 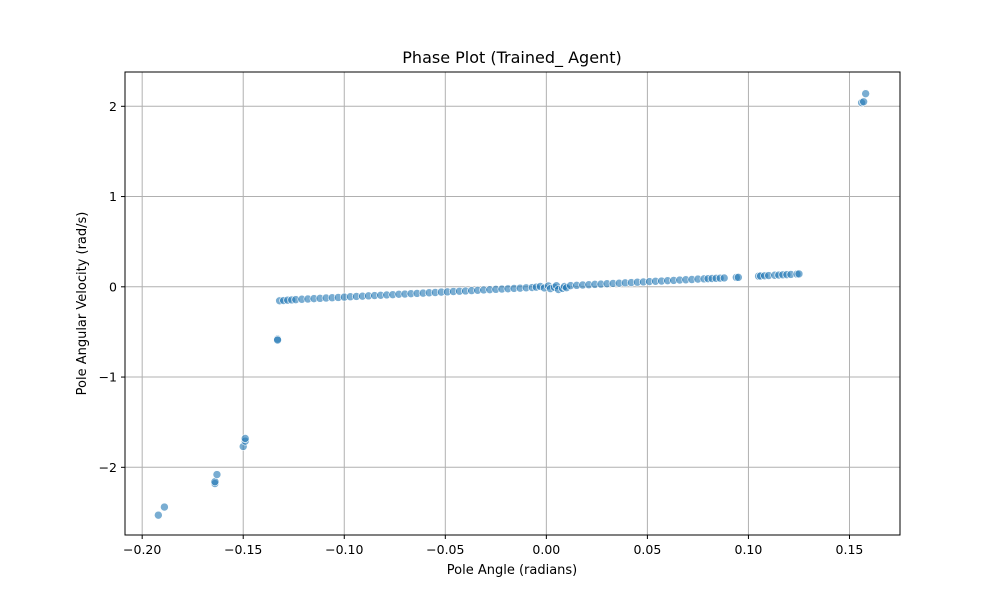 What do you see at coordinates (493, 546) in the screenshot?
I see `x-axis-ticks: −0.20 −0.15 −0.10 −0.05 0.00 0.05 0.10 0.15` at bounding box center [493, 546].